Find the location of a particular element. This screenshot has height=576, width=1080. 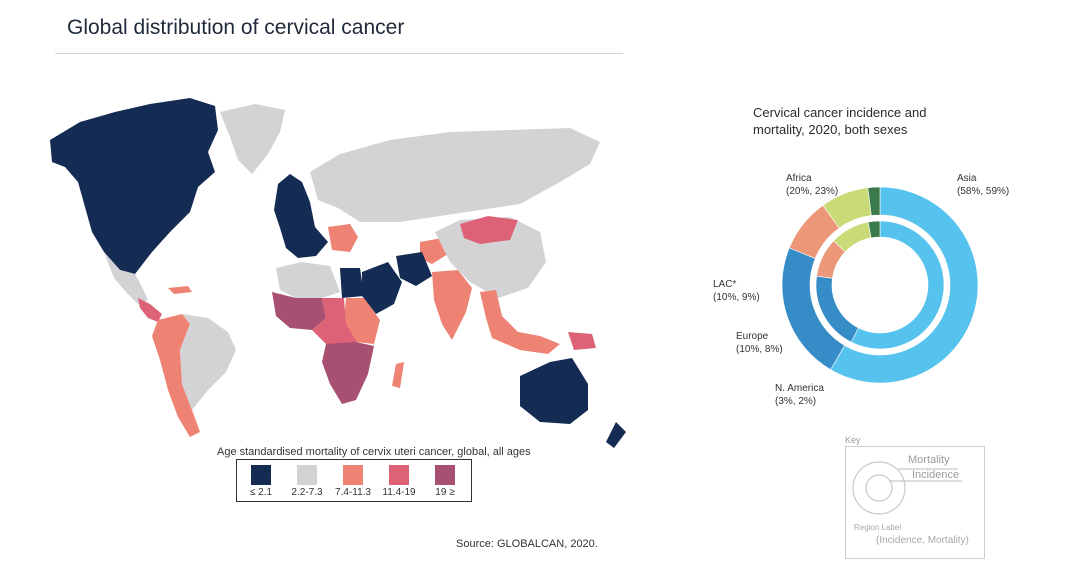

mortality-slice-asia is located at coordinates (904, 285).